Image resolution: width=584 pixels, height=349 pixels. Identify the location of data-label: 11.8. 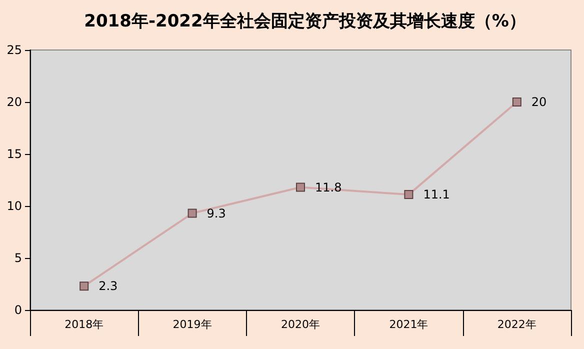
(328, 187).